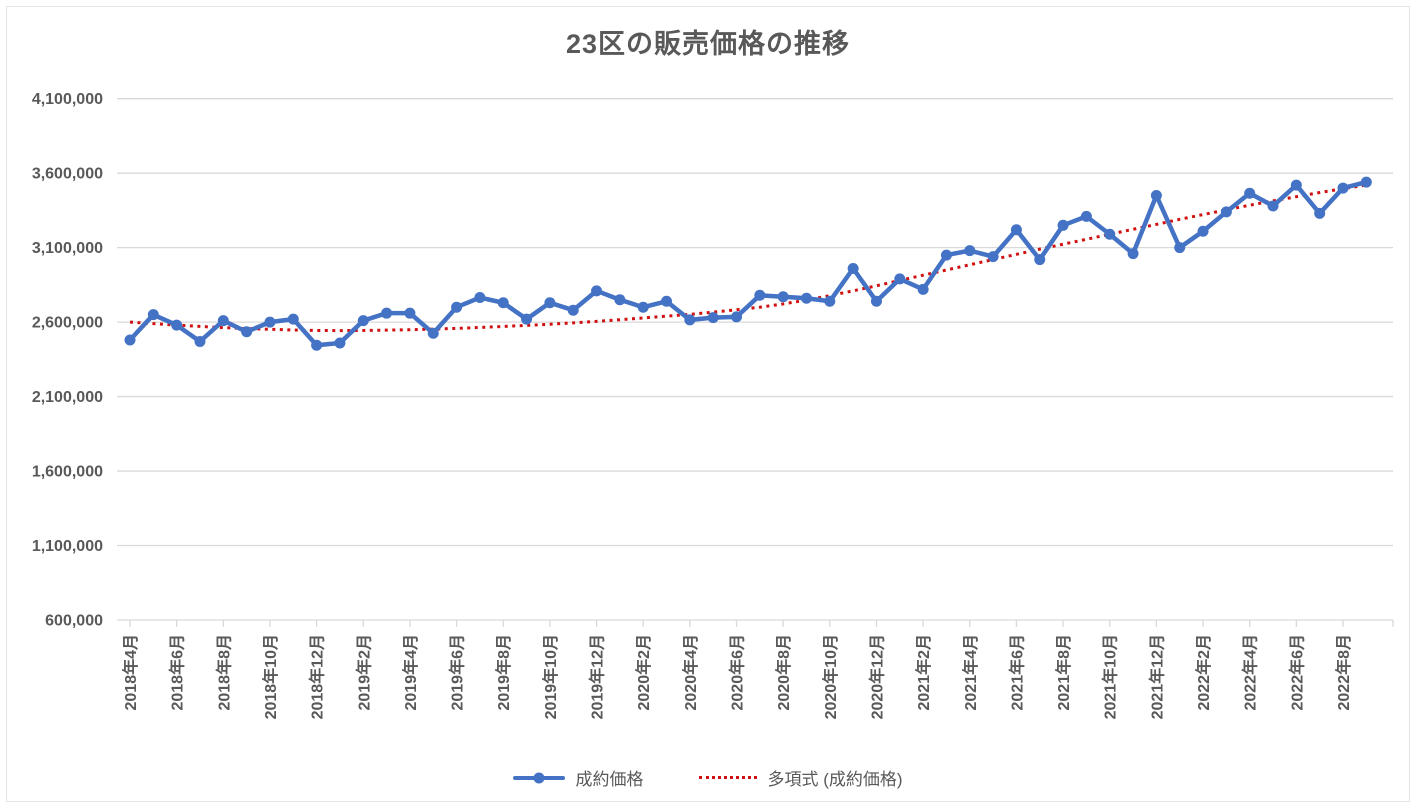 This screenshot has height=808, width=1416. I want to click on x-axis-tick-label: 2022年8月, so click(1343, 672).